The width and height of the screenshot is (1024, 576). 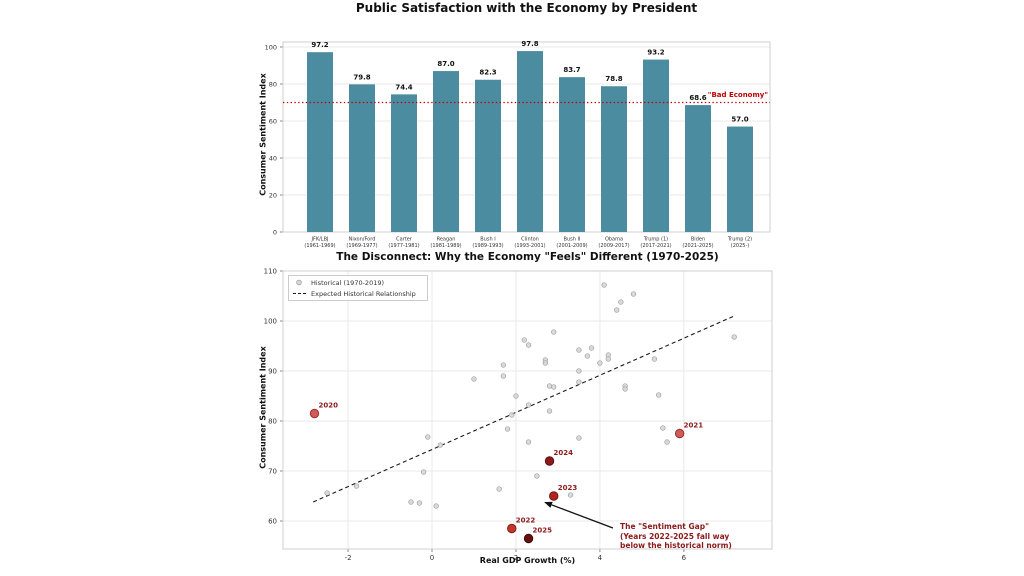 What do you see at coordinates (512, 528) in the screenshot?
I see `recent-point-2022` at bounding box center [512, 528].